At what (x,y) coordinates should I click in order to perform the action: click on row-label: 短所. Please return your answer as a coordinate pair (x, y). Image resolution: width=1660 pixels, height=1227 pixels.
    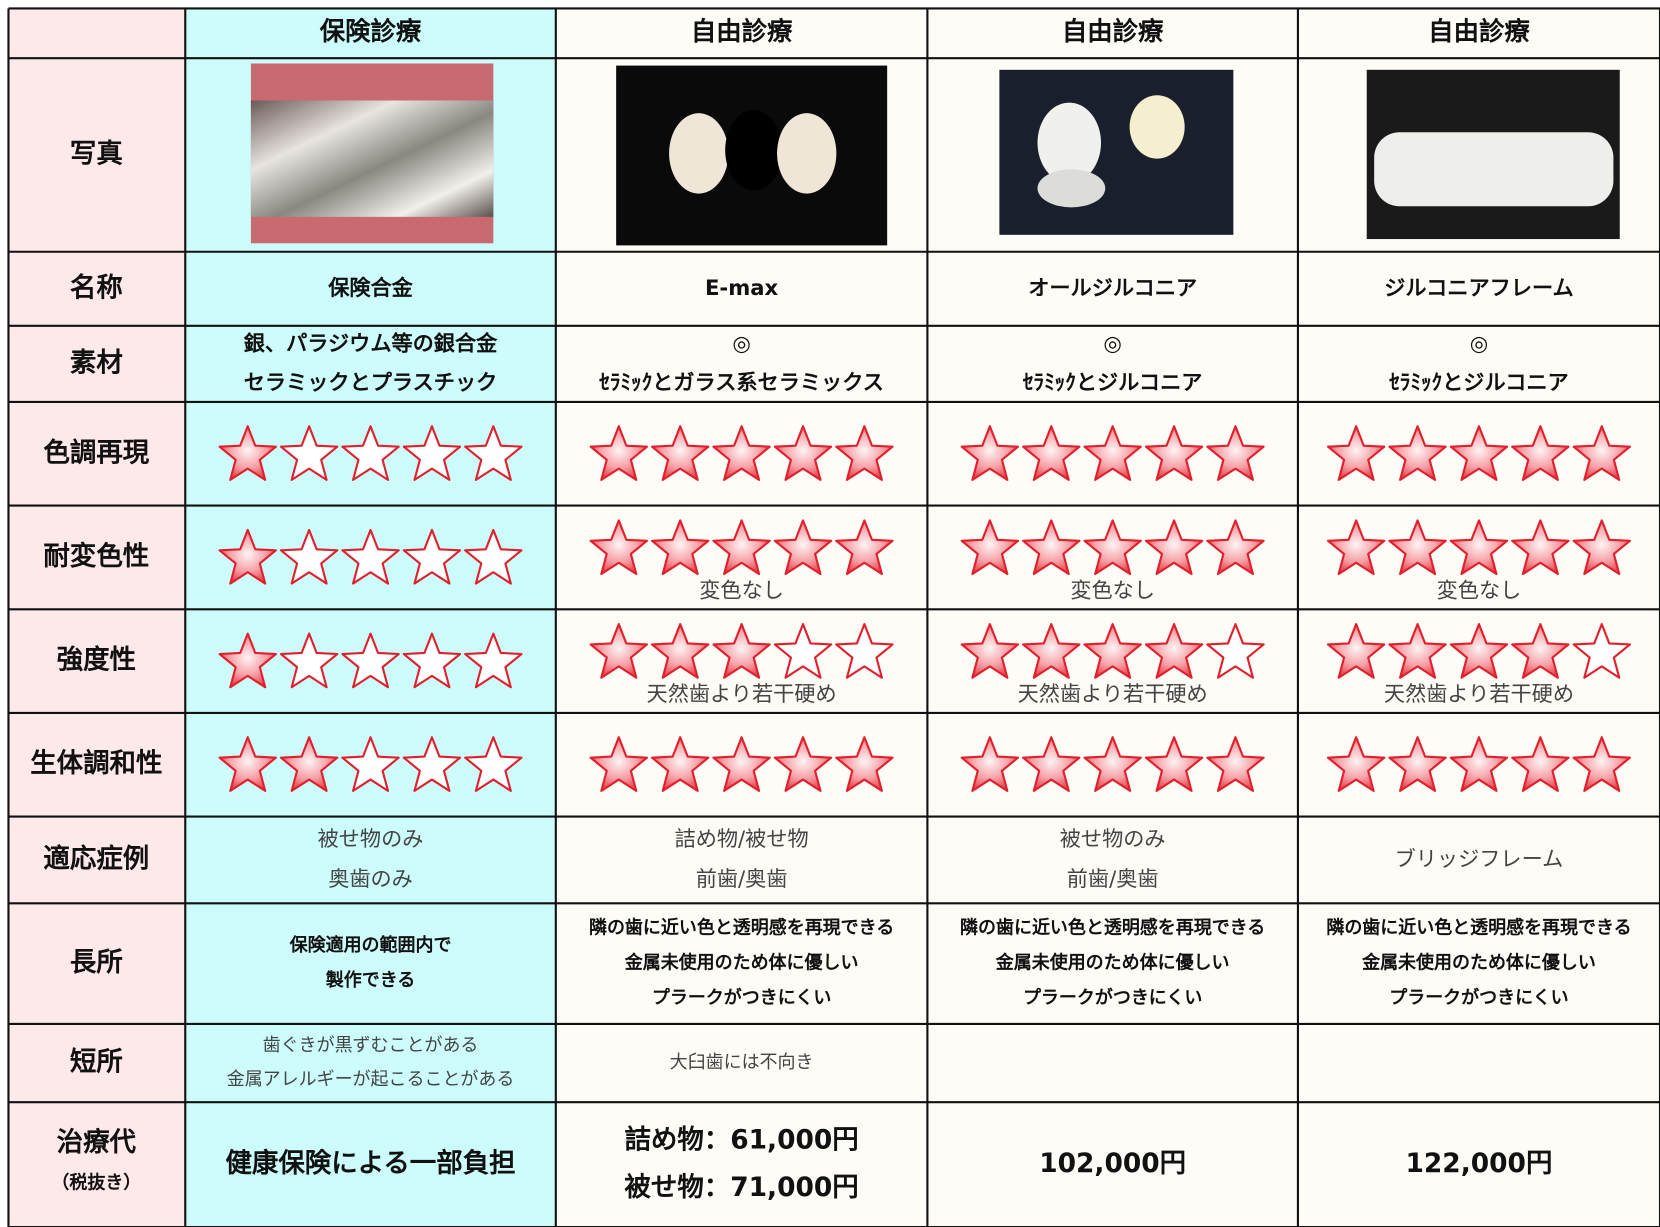
    Looking at the image, I should click on (96, 1062).